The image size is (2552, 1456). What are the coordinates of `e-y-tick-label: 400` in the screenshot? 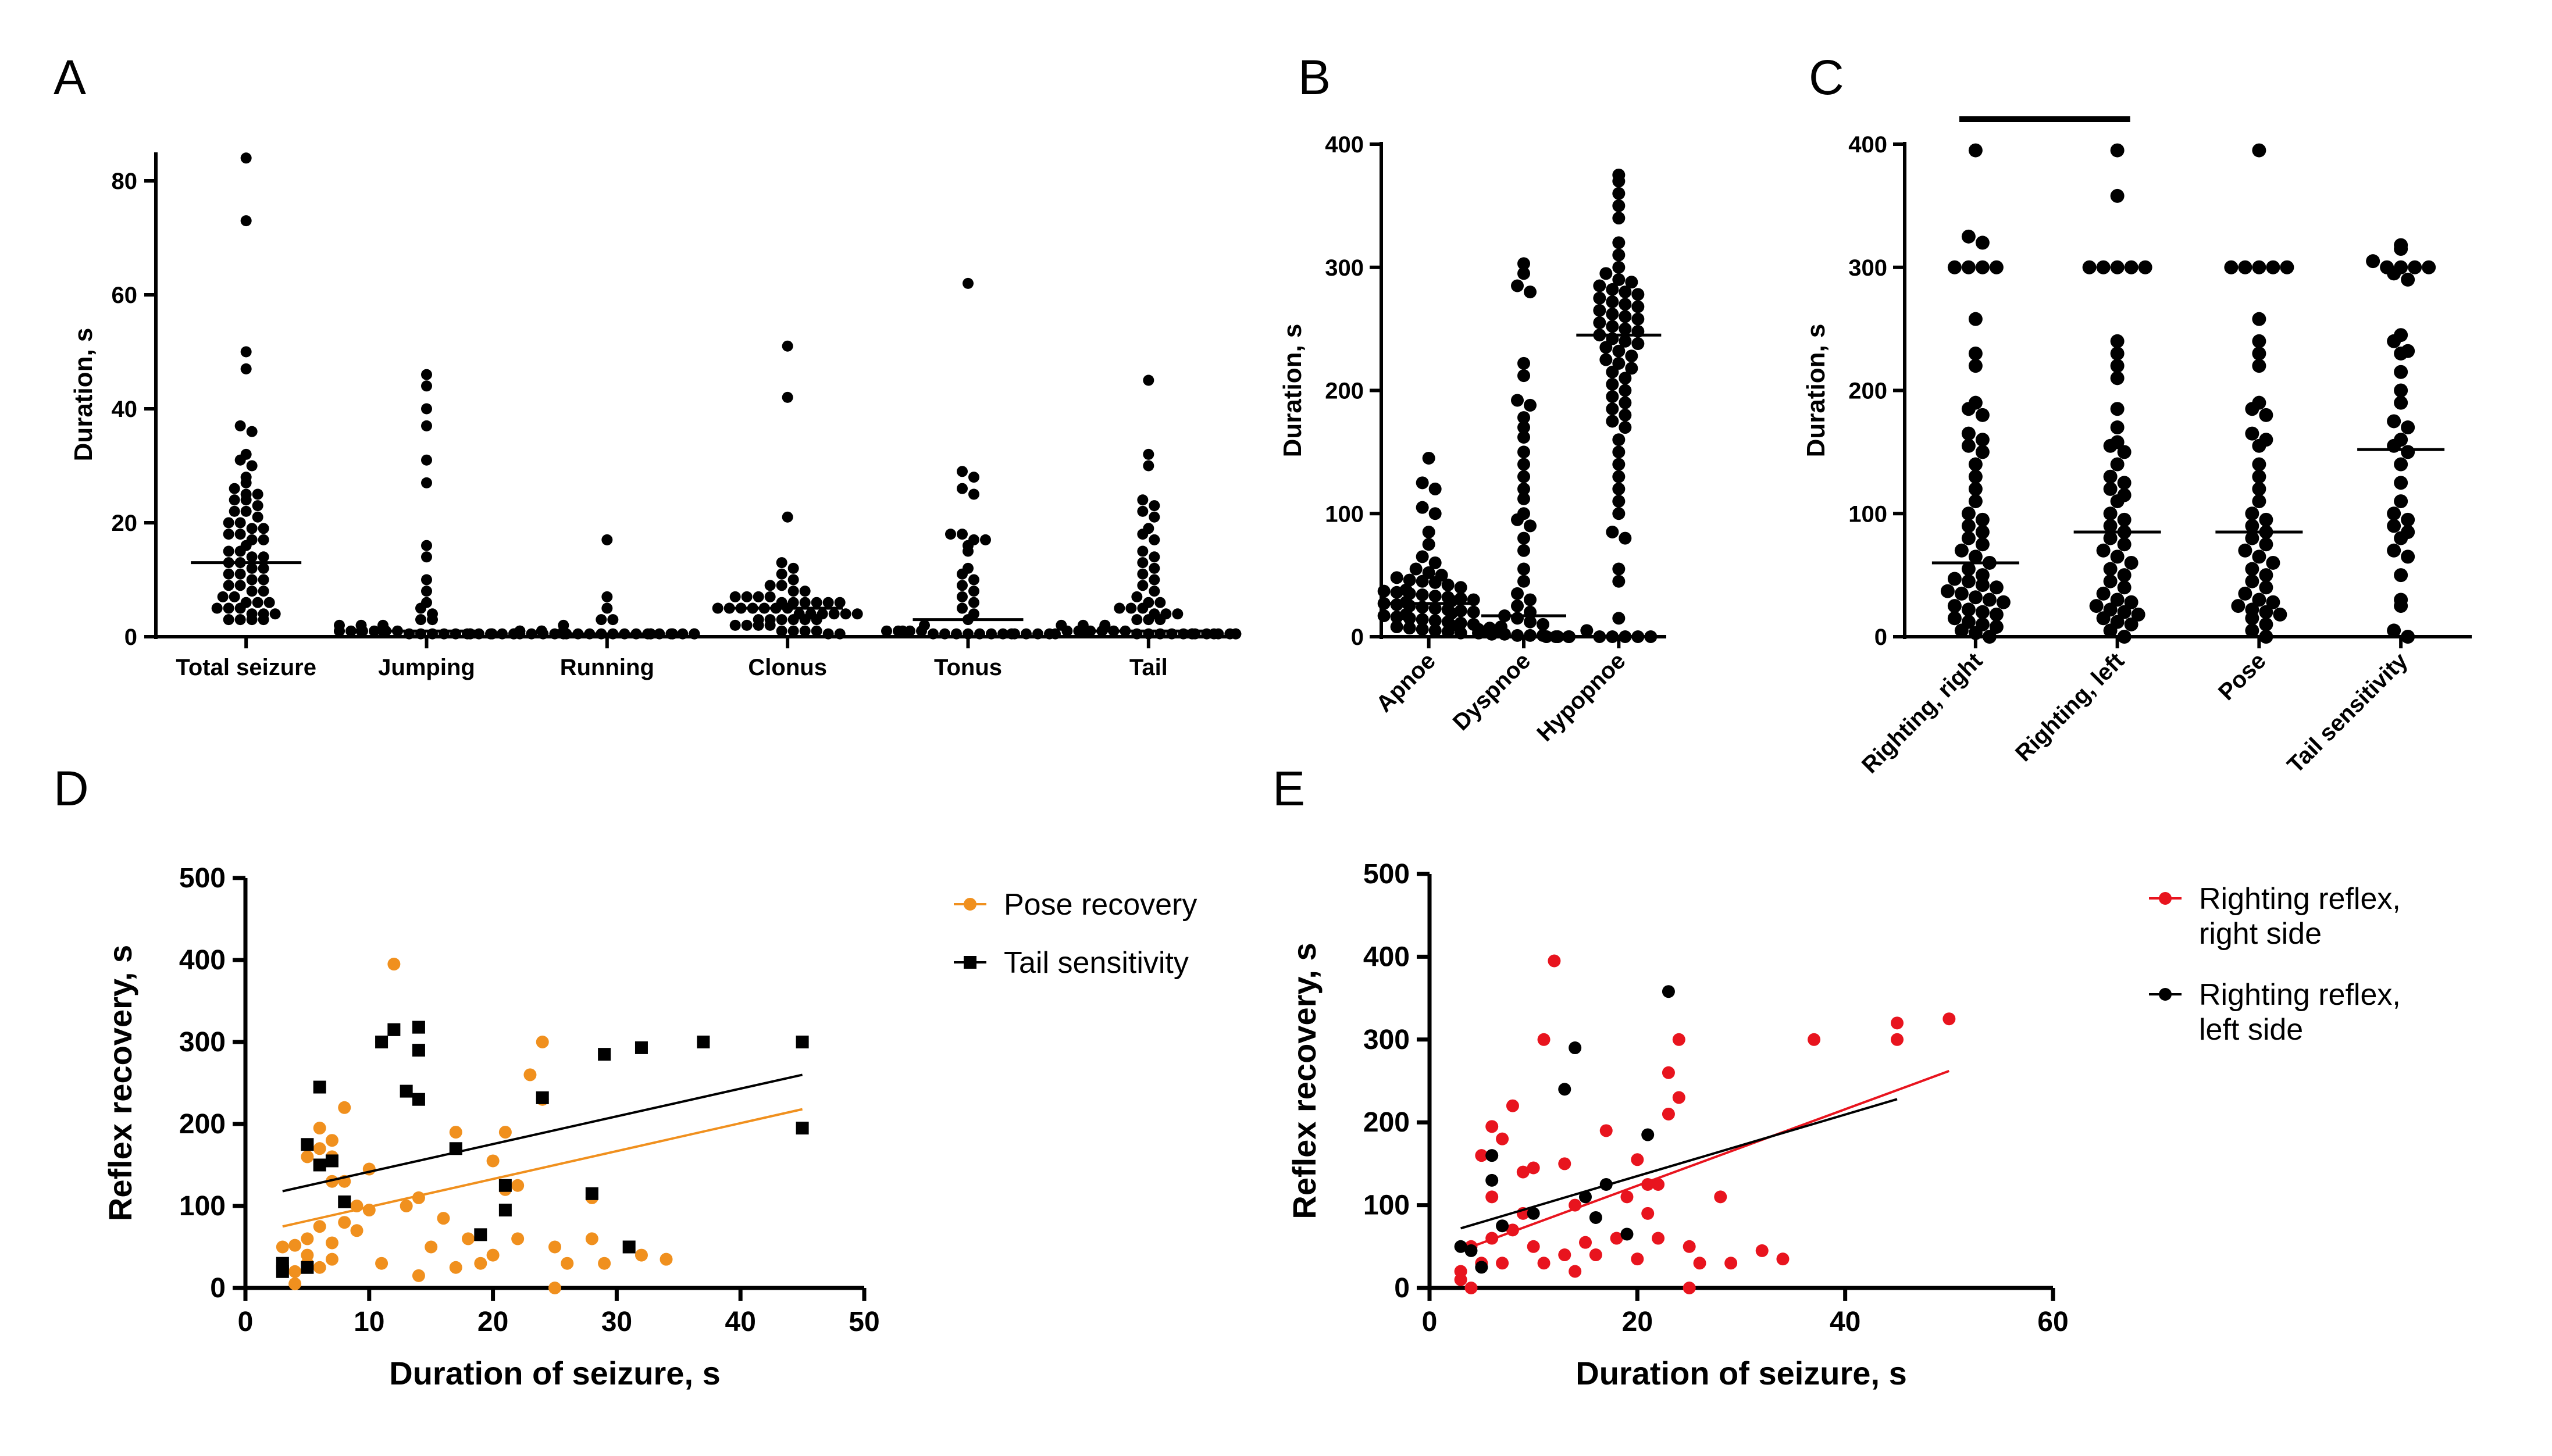 It's located at (1386, 957).